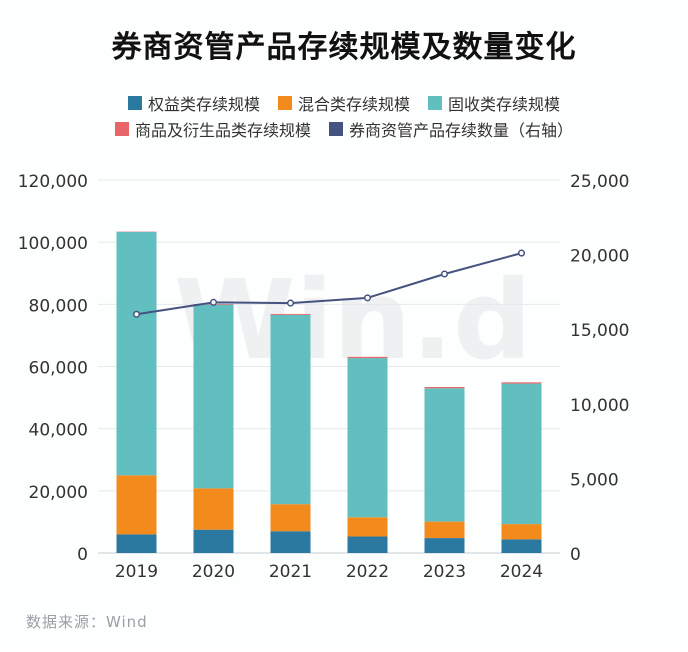  Describe the element at coordinates (367, 572) in the screenshot. I see `x-tick-label: 2022` at that location.